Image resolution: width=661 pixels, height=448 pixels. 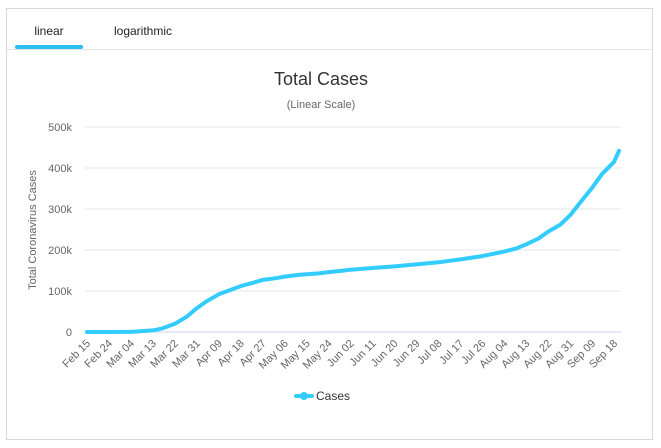 What do you see at coordinates (60, 128) in the screenshot?
I see `y-tick-label: 500k` at bounding box center [60, 128].